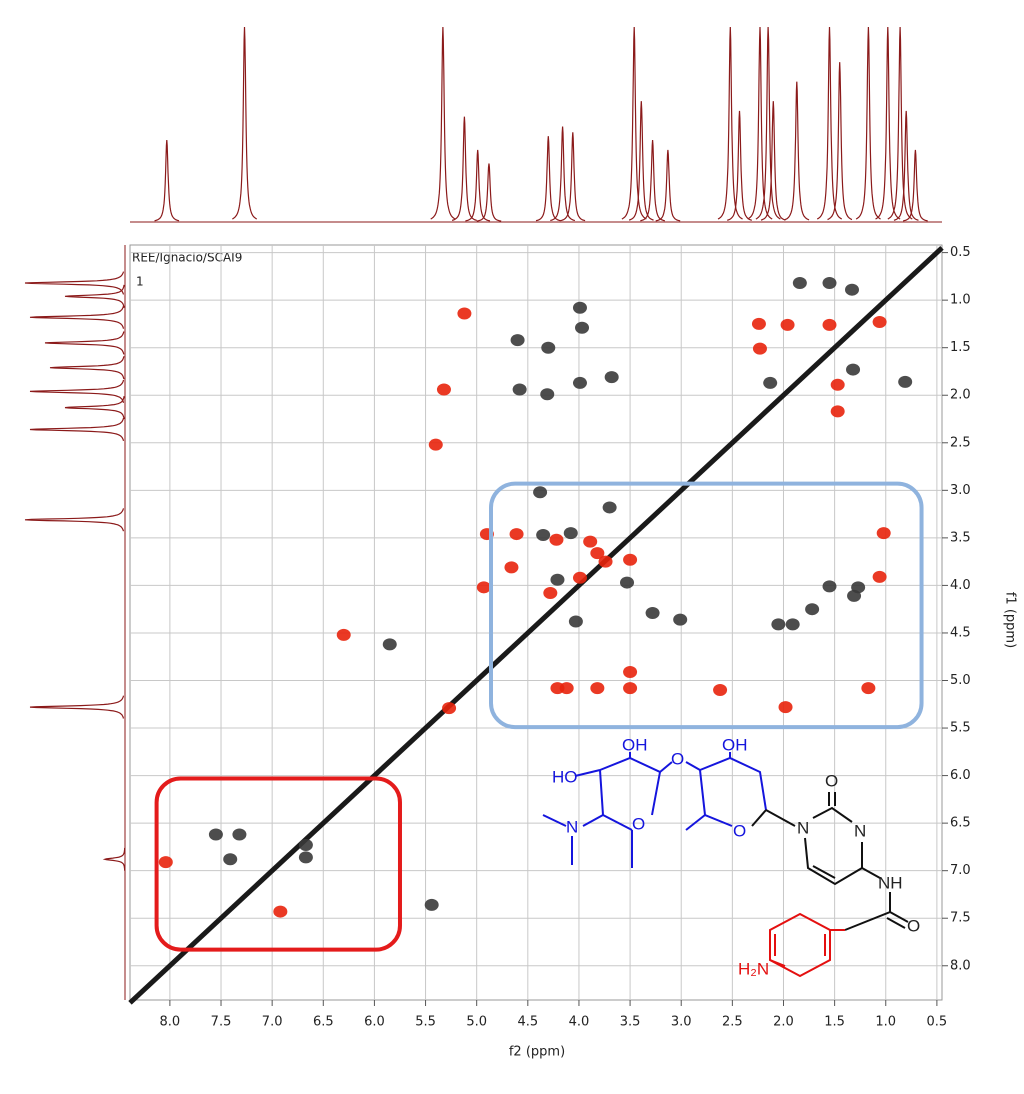 The height and width of the screenshot is (1094, 1024). I want to click on y-axis-label: f1 (ppm), so click(1010, 620).